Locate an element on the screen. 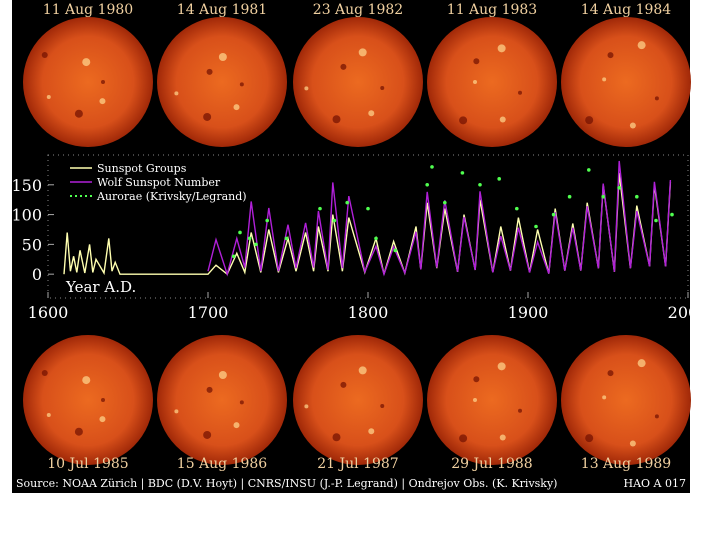 Image resolution: width=720 pixels, height=544 pixels. x-tick-label: 2000 is located at coordinates (688, 312).